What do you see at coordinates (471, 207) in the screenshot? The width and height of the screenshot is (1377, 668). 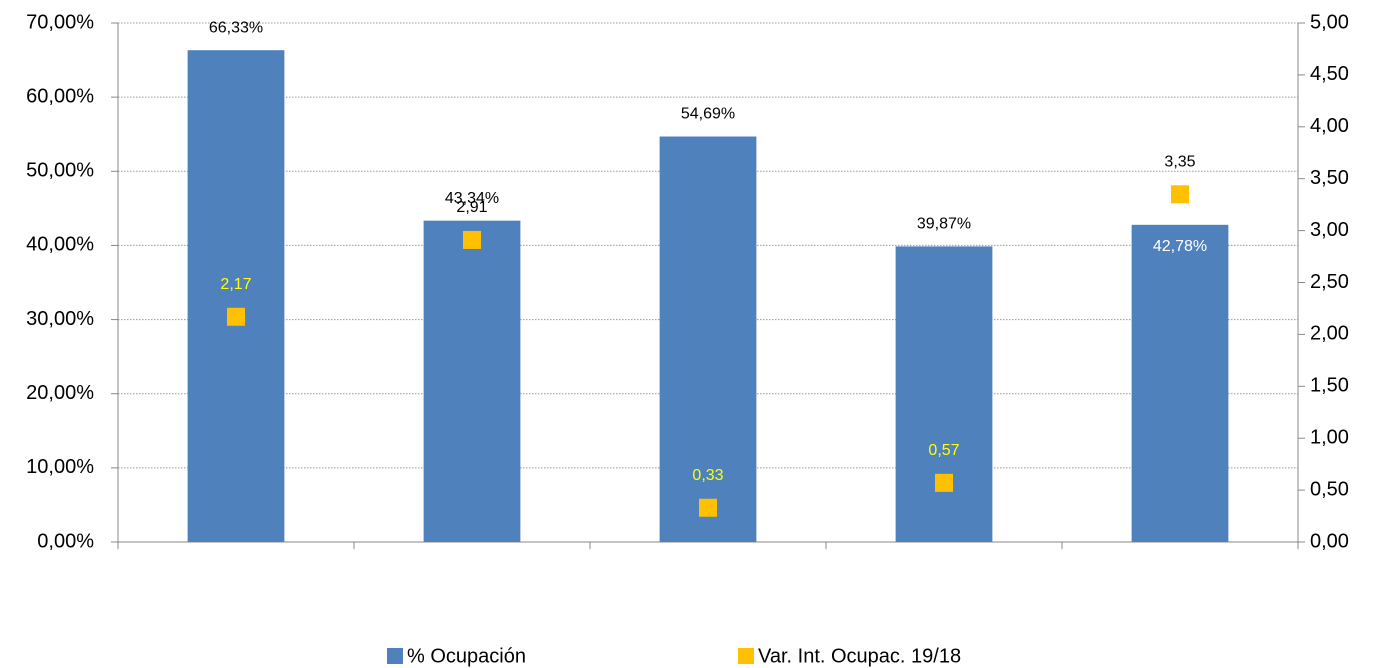 I see `marker-label: 2,91` at bounding box center [471, 207].